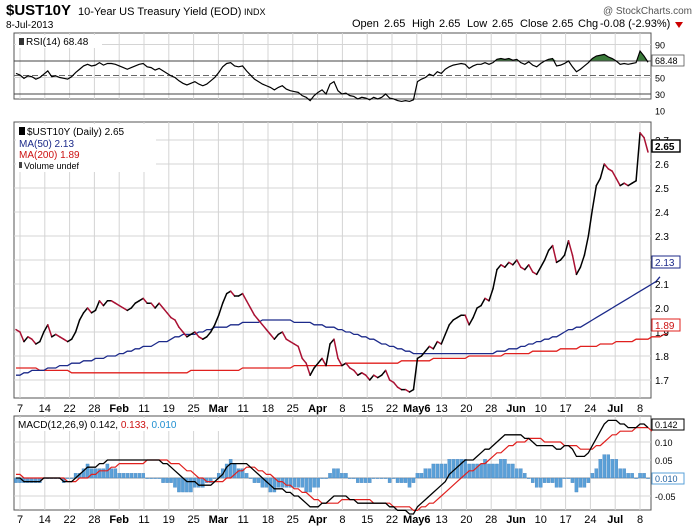 The height and width of the screenshot is (528, 697). I want to click on x-axis-label: 22, so click(69, 409).